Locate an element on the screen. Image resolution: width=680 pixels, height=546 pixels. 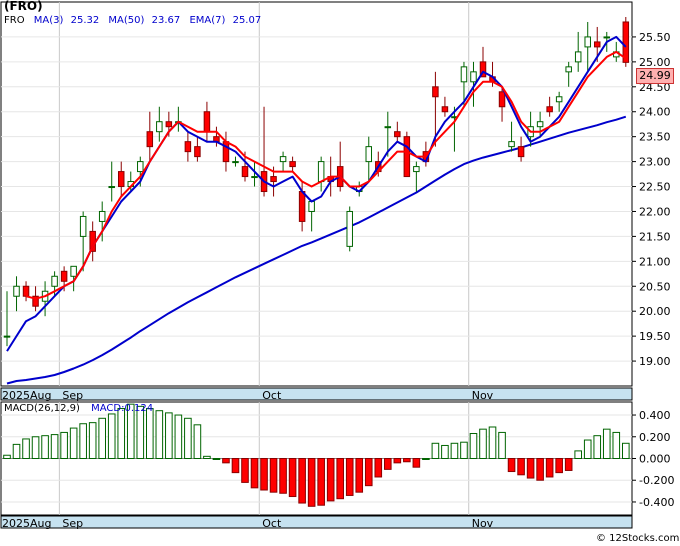
price-y-tick-label: 24.00 is located at coordinates (655, 112).